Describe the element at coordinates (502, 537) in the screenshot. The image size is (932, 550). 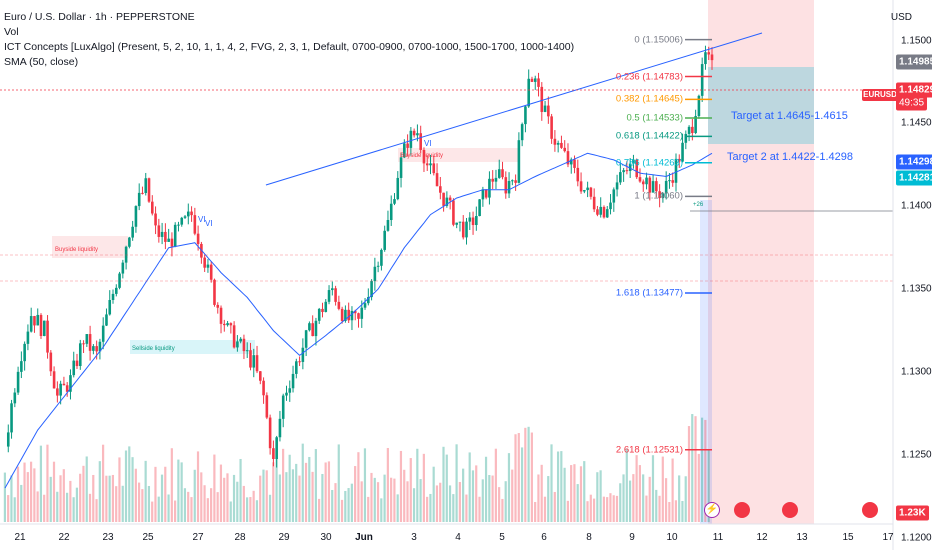
I see `time-tick-label: 5` at that location.